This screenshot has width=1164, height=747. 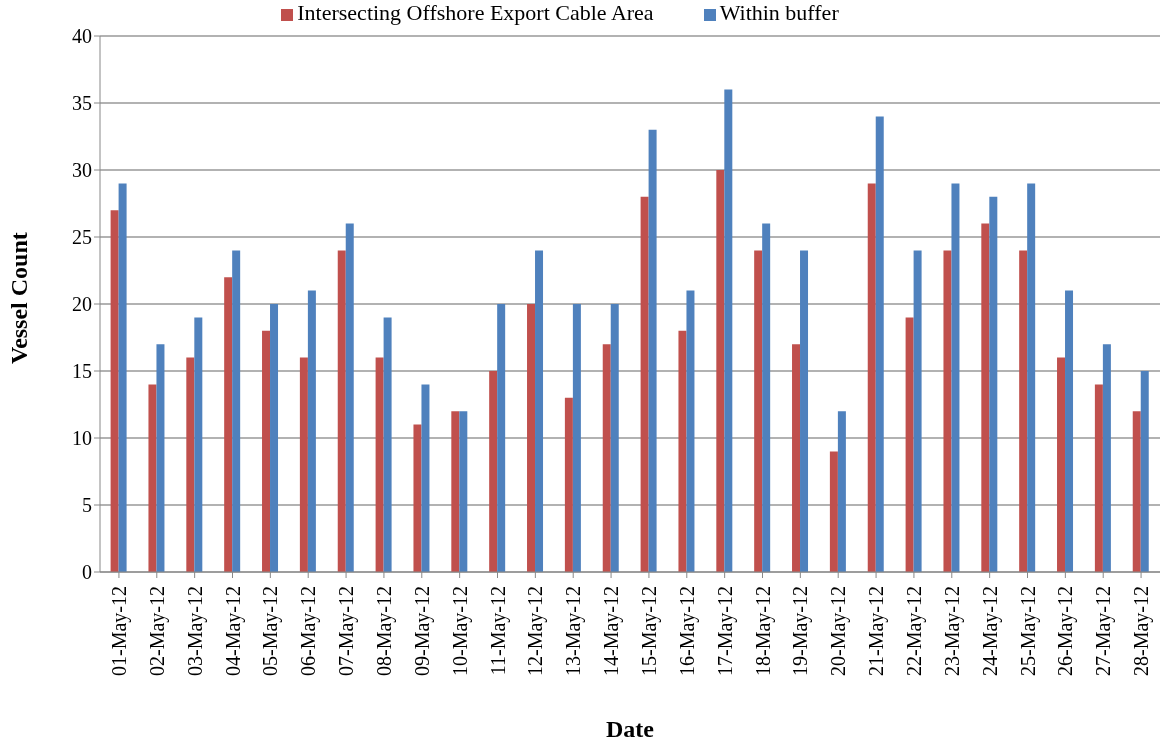 What do you see at coordinates (779, 12) in the screenshot?
I see `legend-label: Within buffer` at bounding box center [779, 12].